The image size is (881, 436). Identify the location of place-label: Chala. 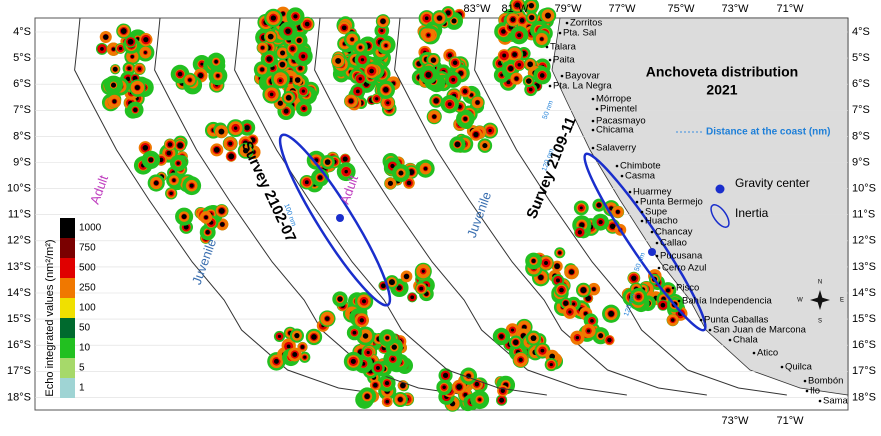
(746, 340).